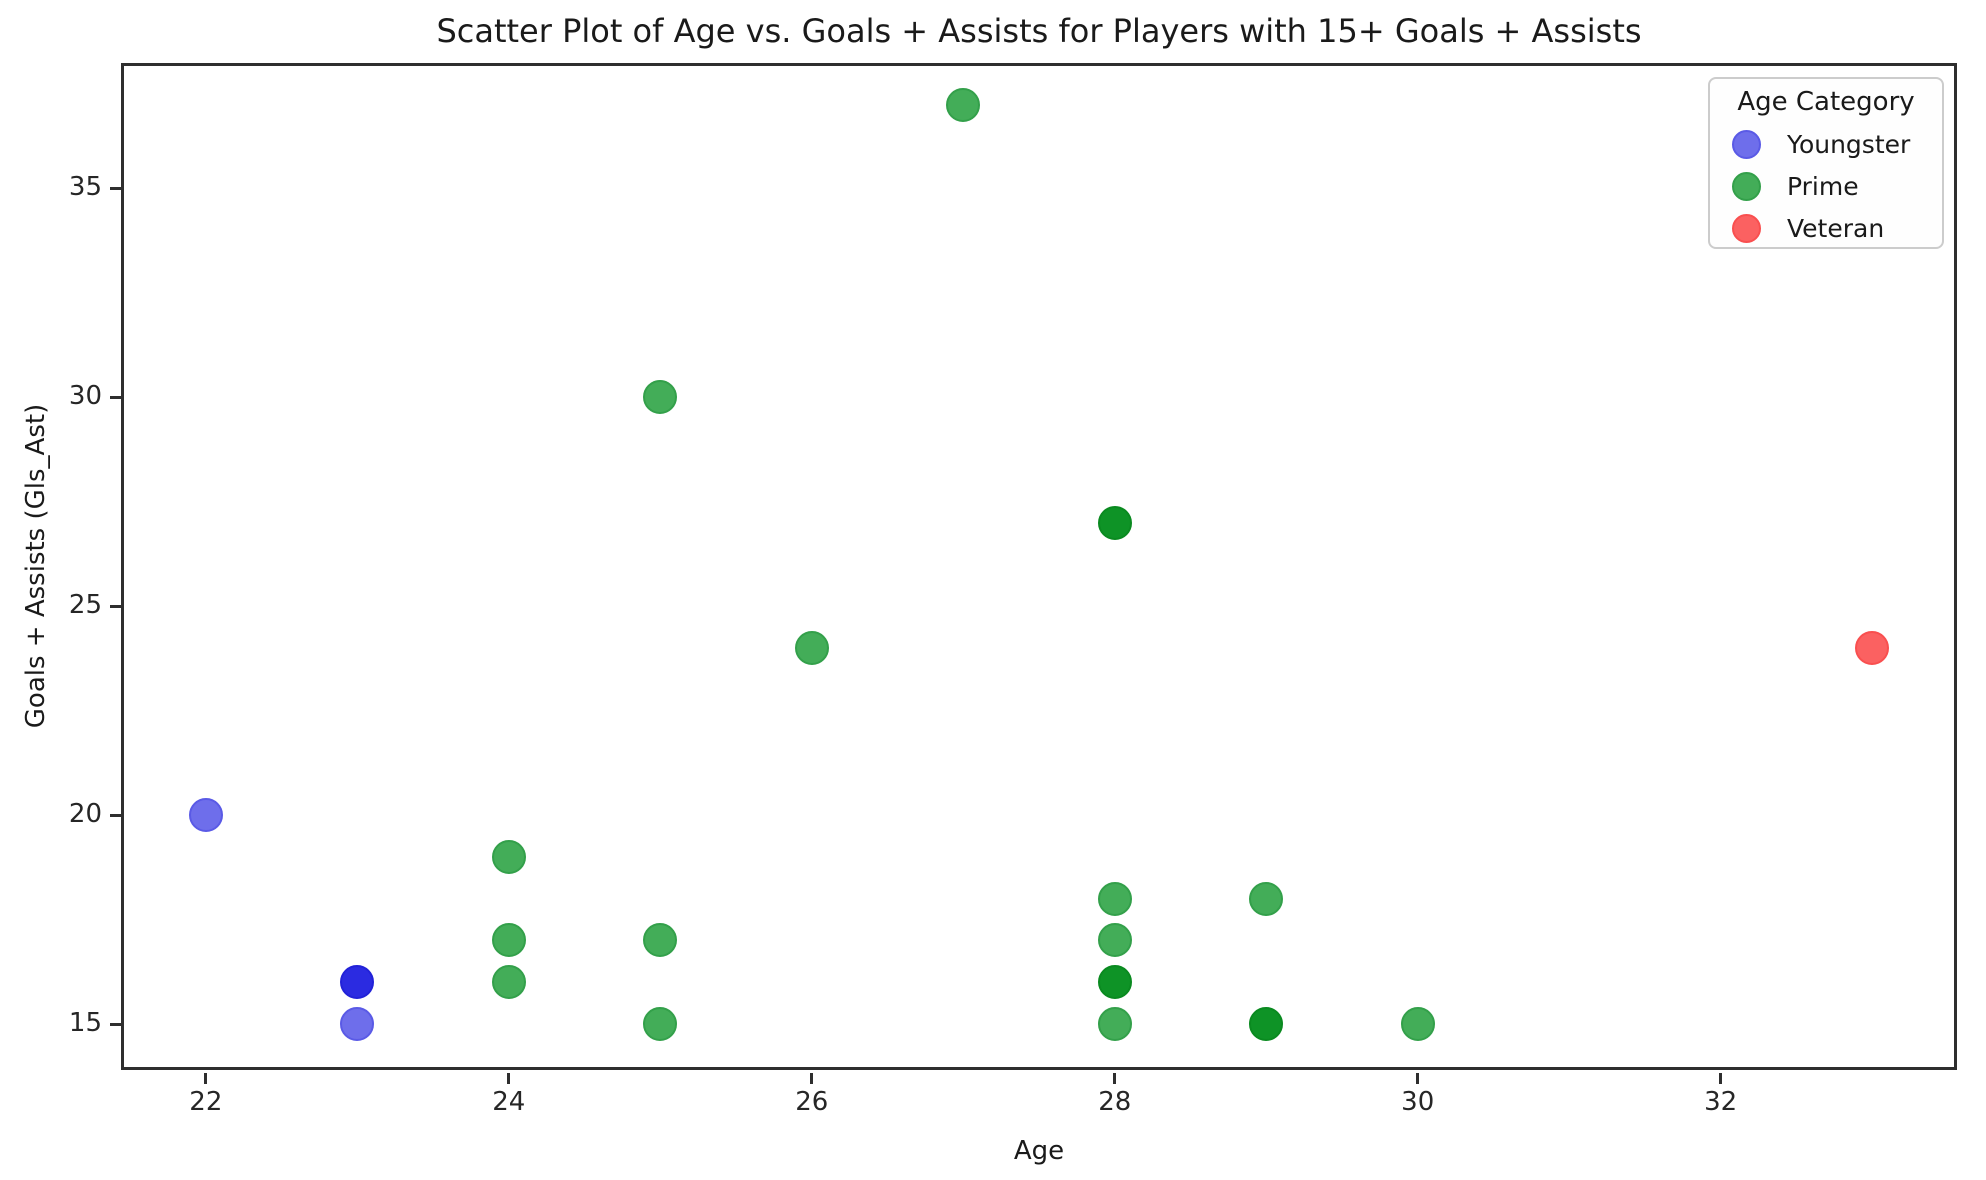 The image size is (1986, 1180). What do you see at coordinates (1849, 144) in the screenshot?
I see `legend-item-label: Youngster` at bounding box center [1849, 144].